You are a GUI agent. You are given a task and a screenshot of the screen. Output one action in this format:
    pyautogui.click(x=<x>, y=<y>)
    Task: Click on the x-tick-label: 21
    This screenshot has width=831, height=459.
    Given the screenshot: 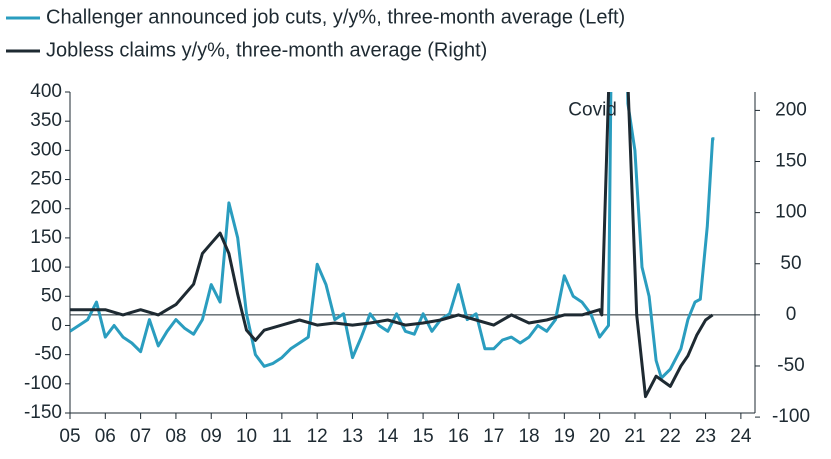 What is the action you would take?
    pyautogui.click(x=634, y=436)
    